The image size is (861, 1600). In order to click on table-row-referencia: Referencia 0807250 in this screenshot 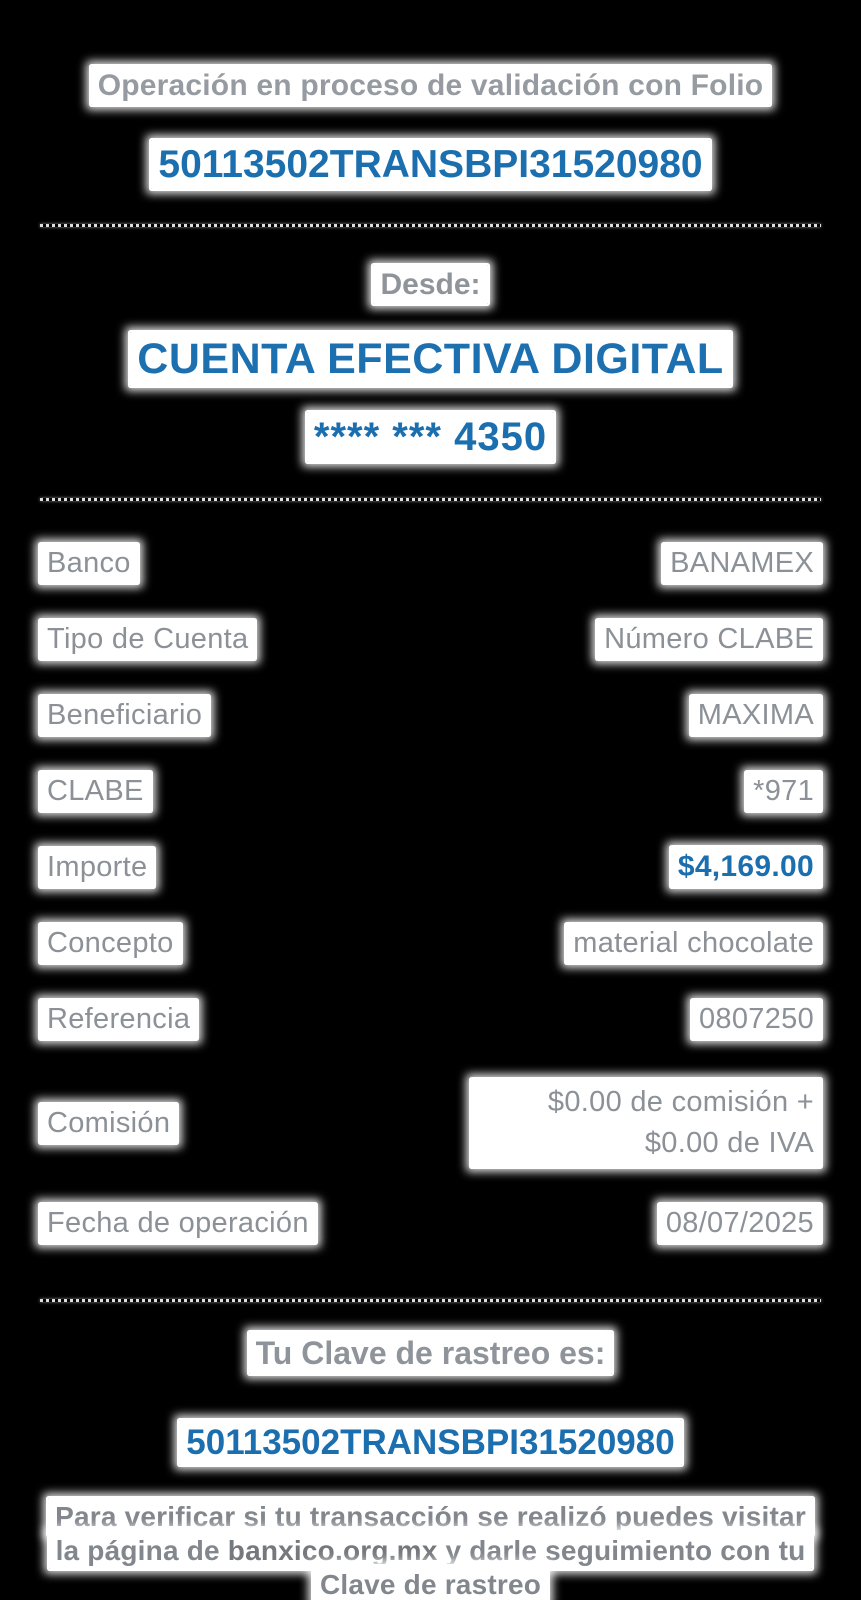, I will do `click(430, 1019)`.